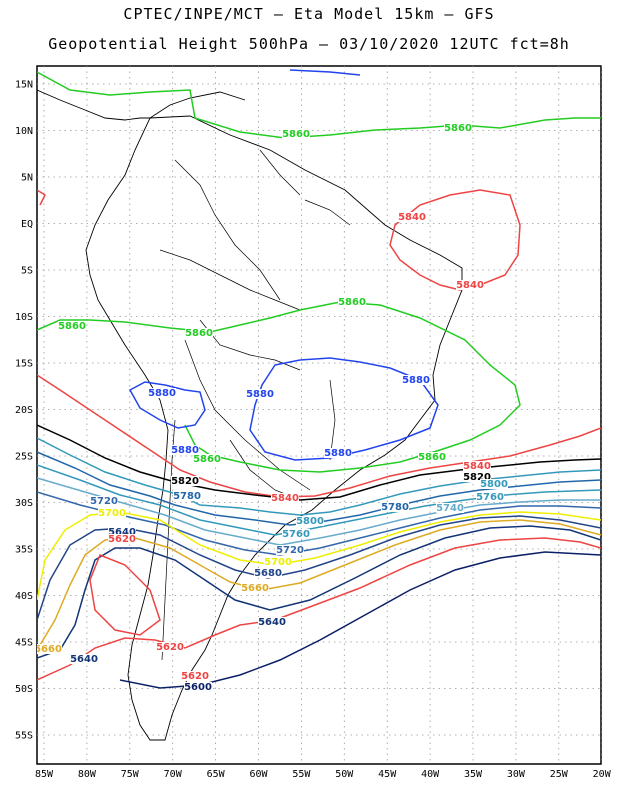  I want to click on central-america-coastline, so click(93, 105).